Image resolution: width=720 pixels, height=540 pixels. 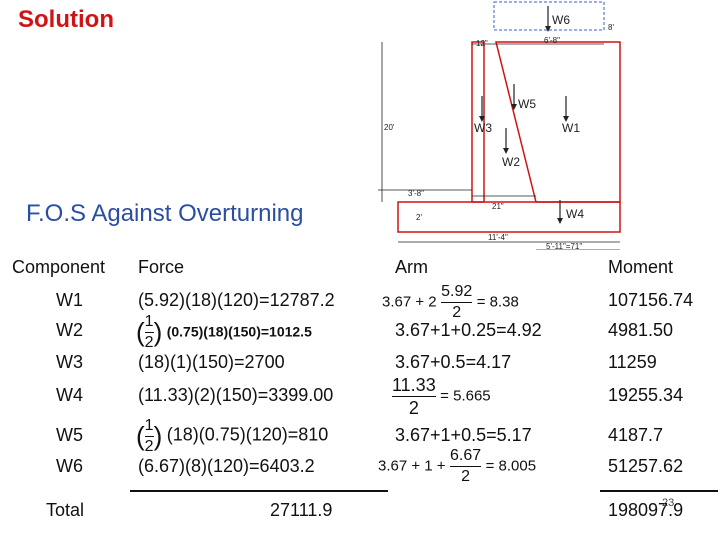 I want to click on dim-12in: 12", so click(x=482, y=43).